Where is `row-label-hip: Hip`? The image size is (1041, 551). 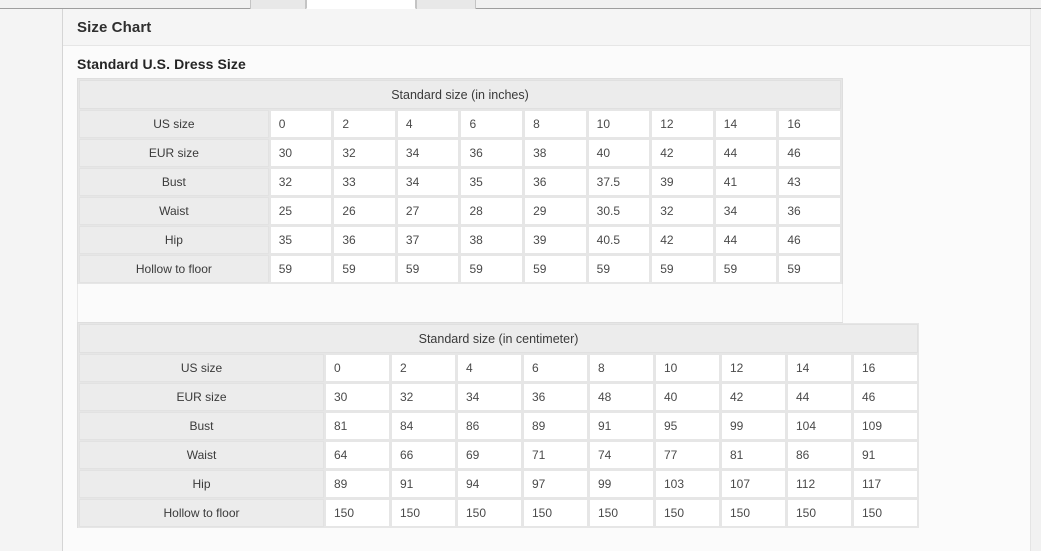
row-label-hip: Hip is located at coordinates (201, 484).